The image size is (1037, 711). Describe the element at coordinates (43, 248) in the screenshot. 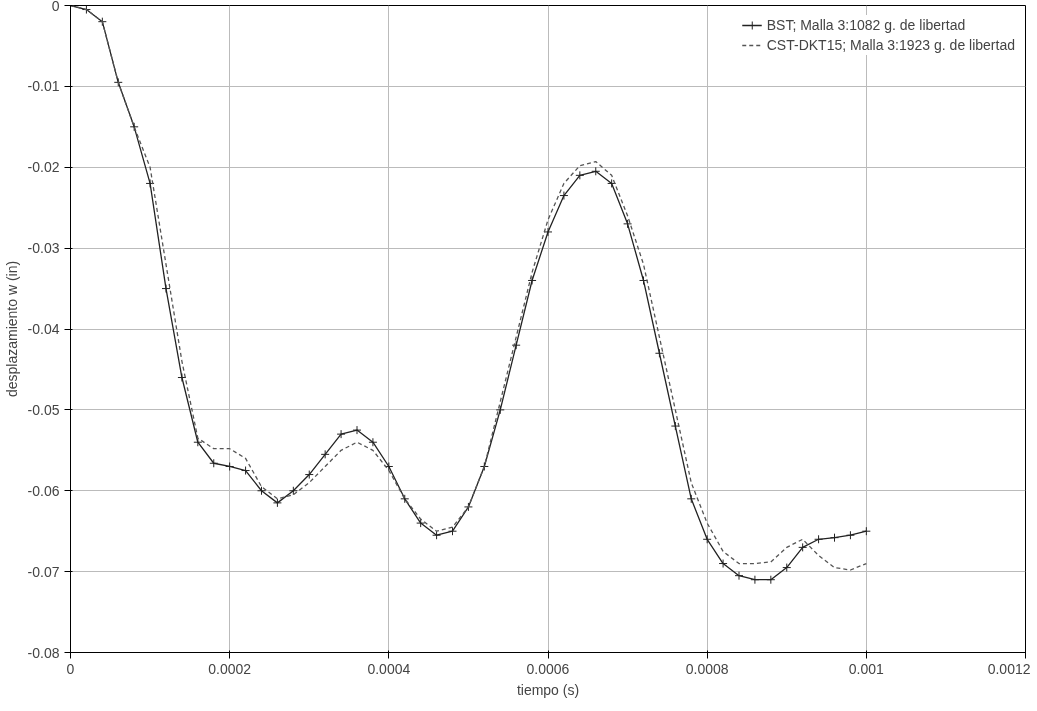

I see `y-tick-label: -0.03` at that location.